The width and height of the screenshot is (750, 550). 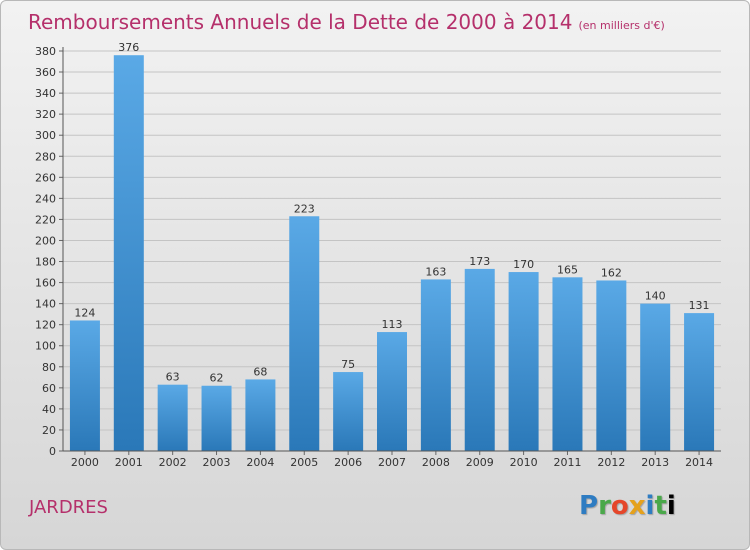 What do you see at coordinates (524, 462) in the screenshot?
I see `x-tick-label: 2010` at bounding box center [524, 462].